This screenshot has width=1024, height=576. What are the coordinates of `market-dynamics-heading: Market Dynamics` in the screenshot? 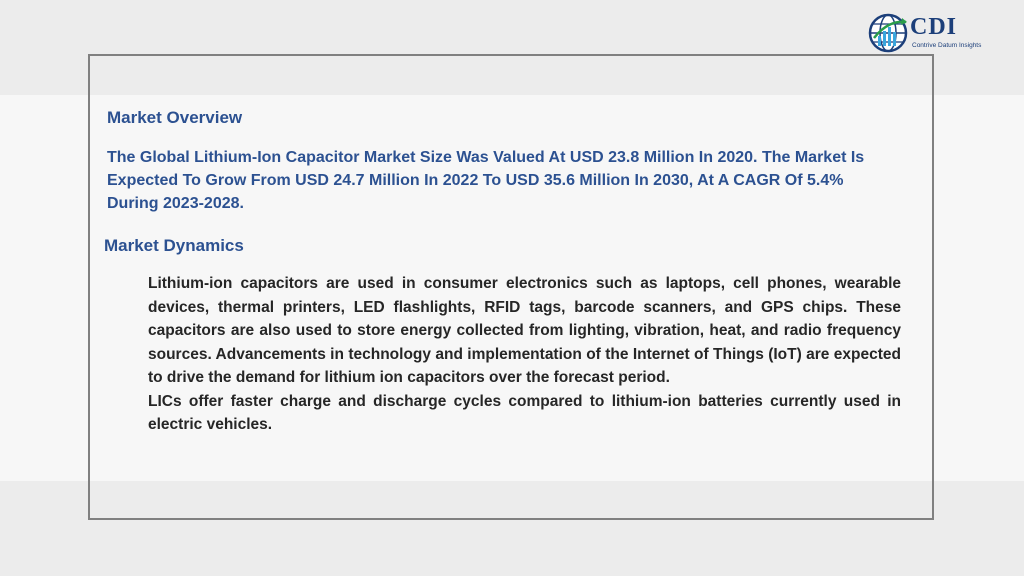 It's located at (174, 245).